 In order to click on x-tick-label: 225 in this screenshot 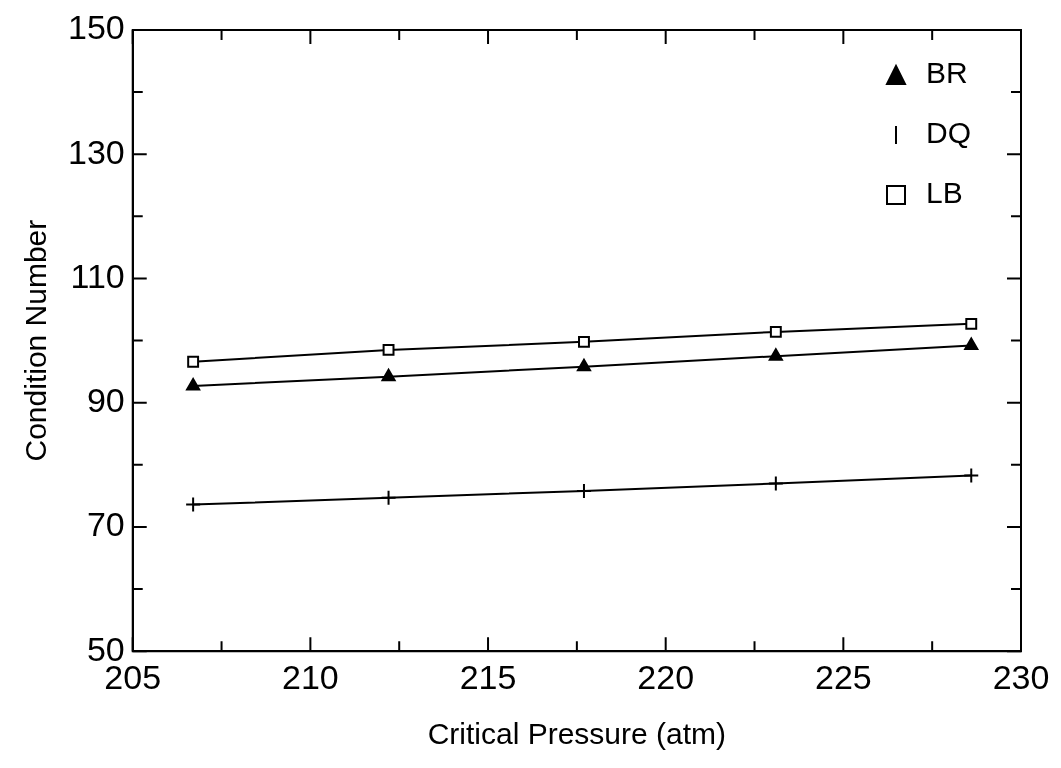, I will do `click(843, 676)`.